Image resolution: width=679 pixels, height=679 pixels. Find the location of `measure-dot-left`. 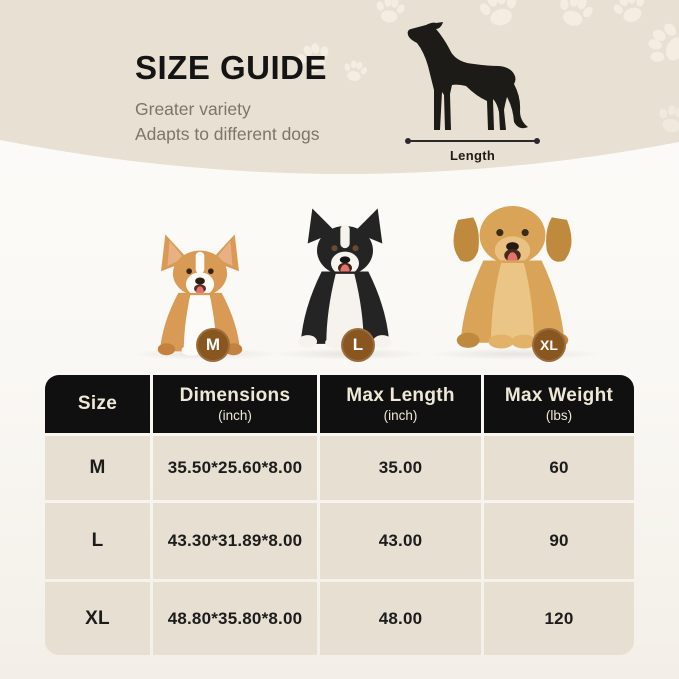

measure-dot-left is located at coordinates (408, 141).